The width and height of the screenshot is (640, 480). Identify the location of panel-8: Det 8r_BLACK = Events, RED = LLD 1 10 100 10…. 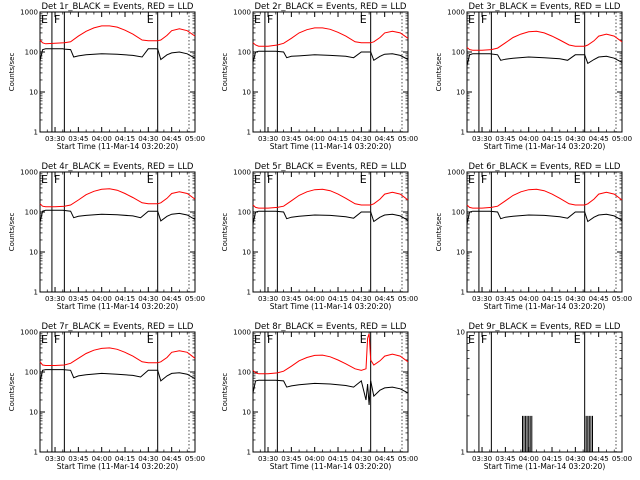
(319, 396).